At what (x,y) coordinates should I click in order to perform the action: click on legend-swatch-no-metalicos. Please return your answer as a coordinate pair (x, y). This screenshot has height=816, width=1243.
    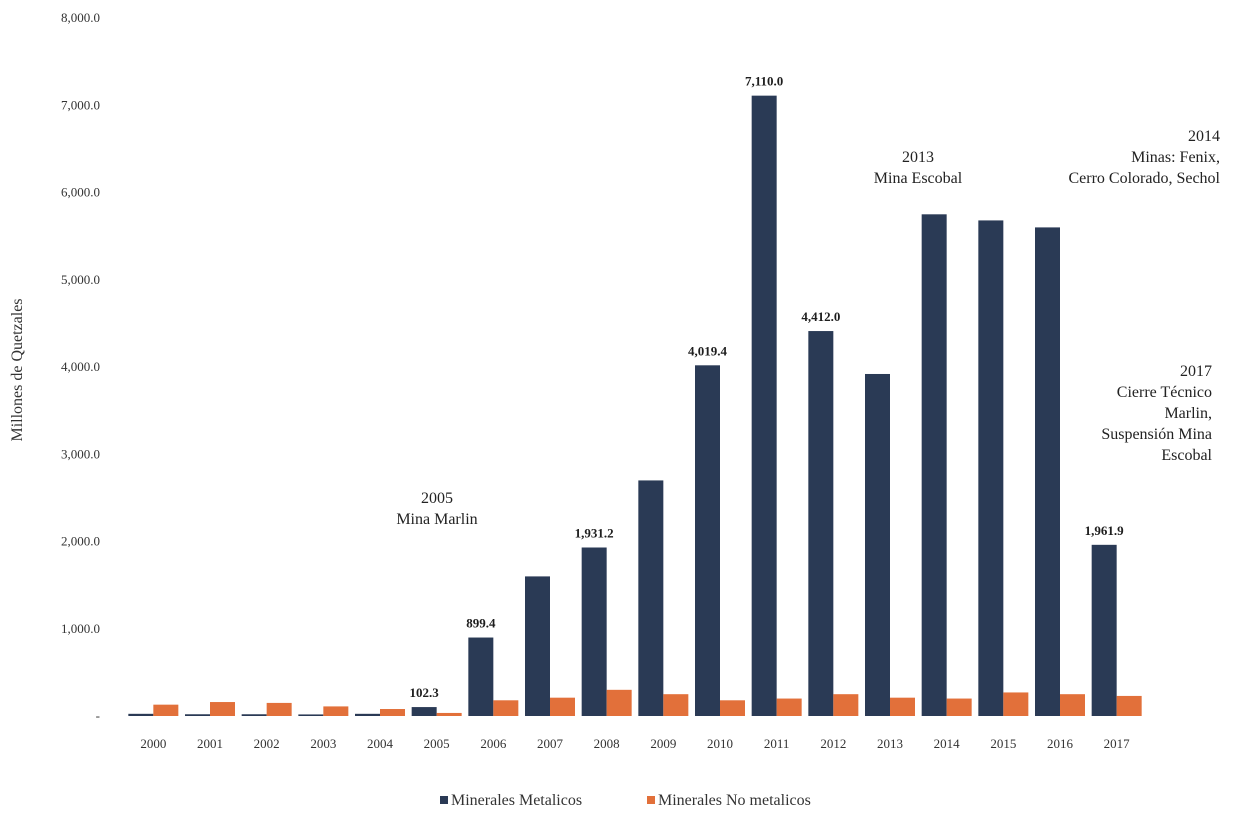
    Looking at the image, I should click on (651, 800).